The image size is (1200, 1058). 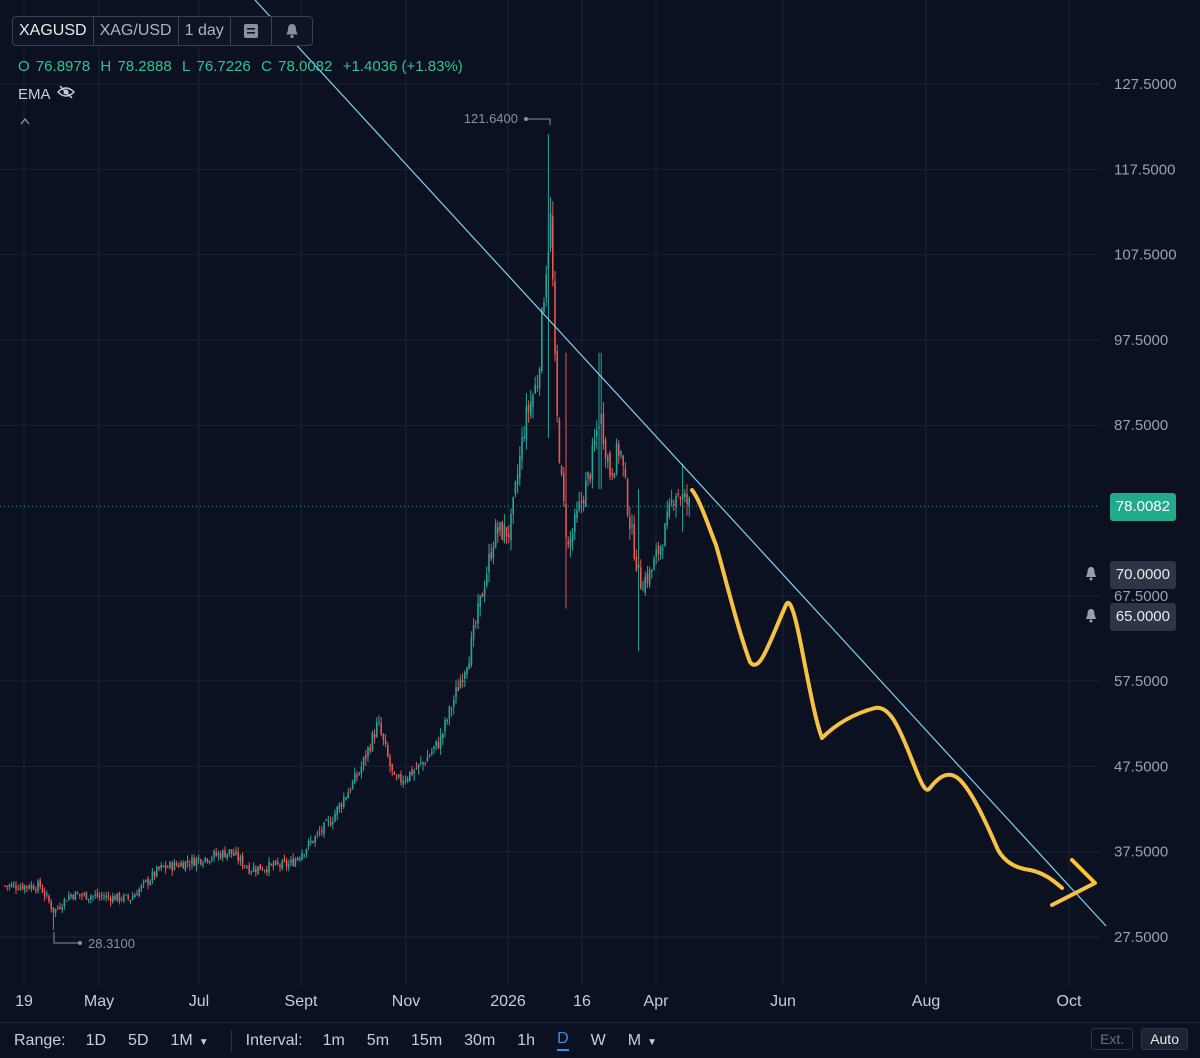 I want to click on notes-icon, so click(x=251, y=31).